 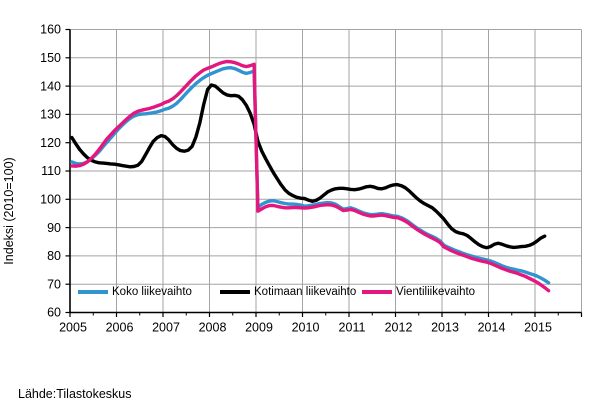 I want to click on legend-item-vientiliikevaihto: Vientiliikevaihto, so click(x=418, y=292).